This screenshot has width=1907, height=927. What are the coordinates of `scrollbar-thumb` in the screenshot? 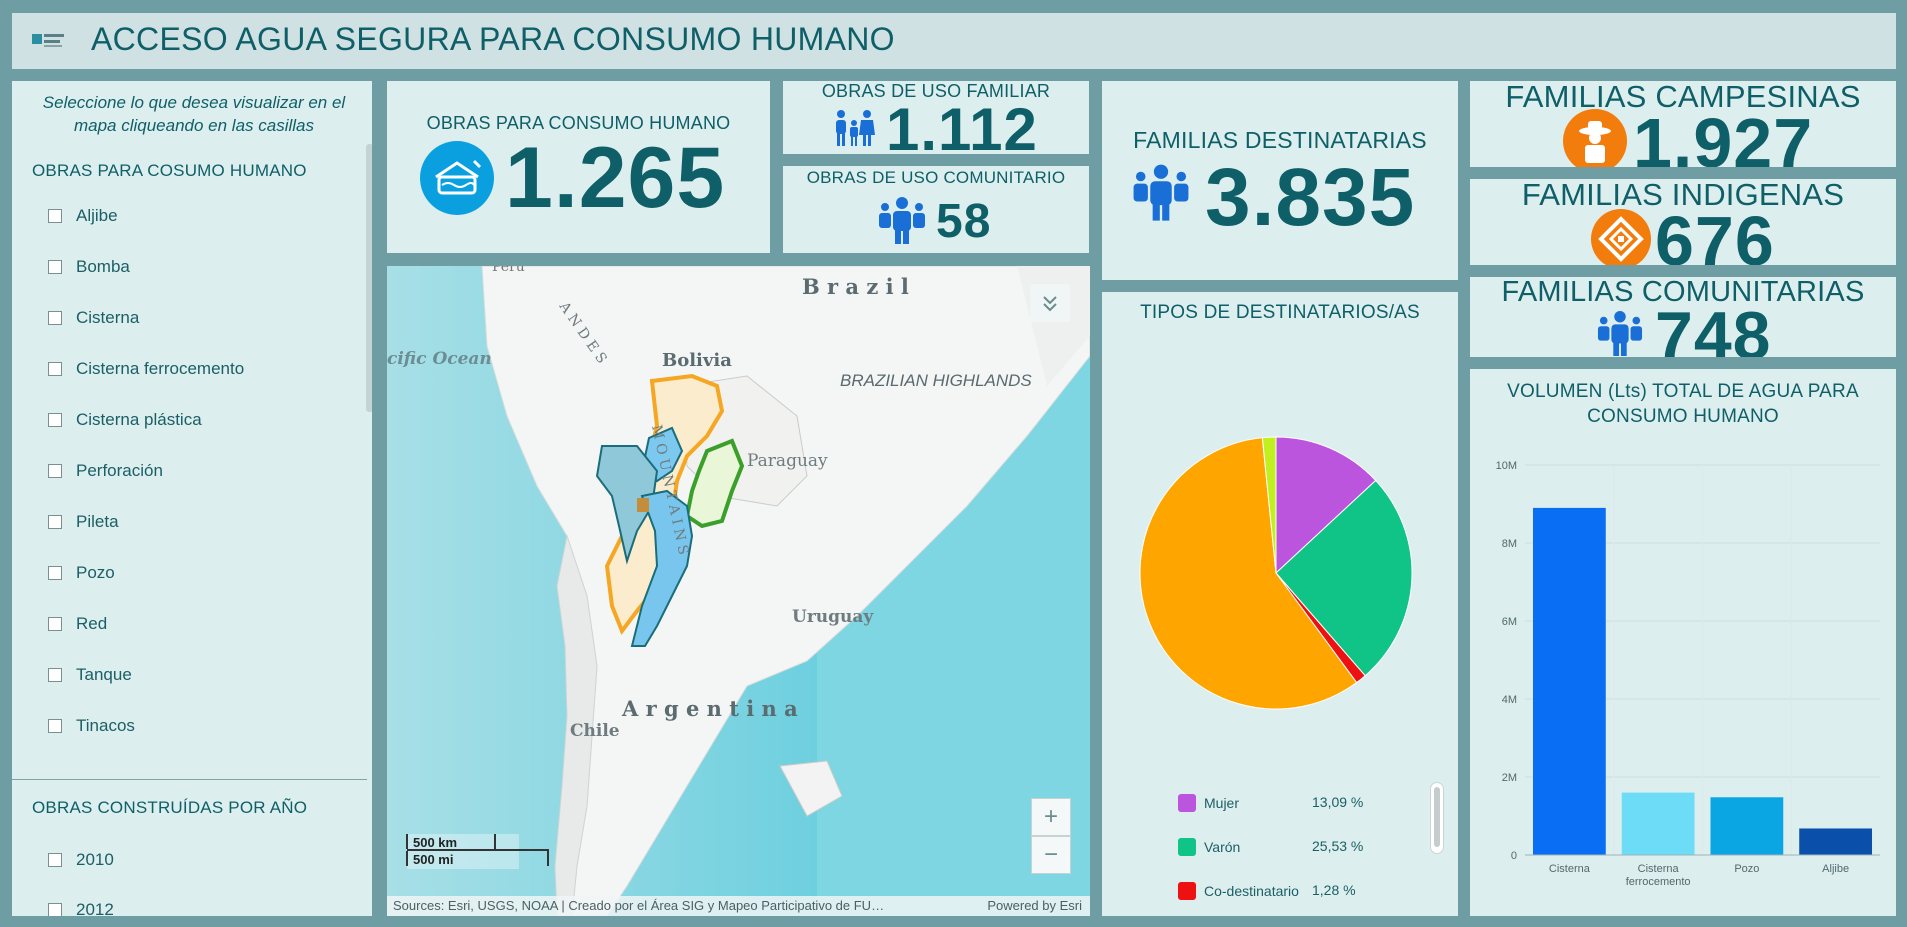 It's located at (1437, 817).